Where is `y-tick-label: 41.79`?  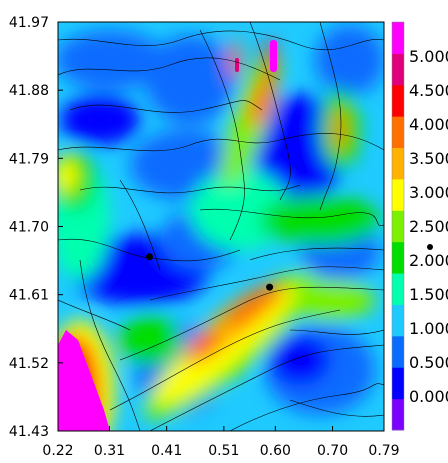 y-tick-label: 41.79 is located at coordinates (29, 159).